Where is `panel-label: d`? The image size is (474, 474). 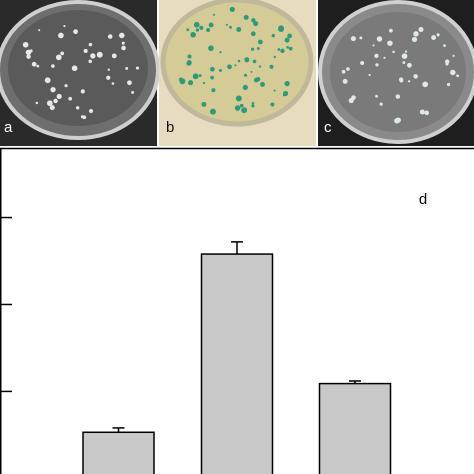 panel-label: d is located at coordinates (423, 199).